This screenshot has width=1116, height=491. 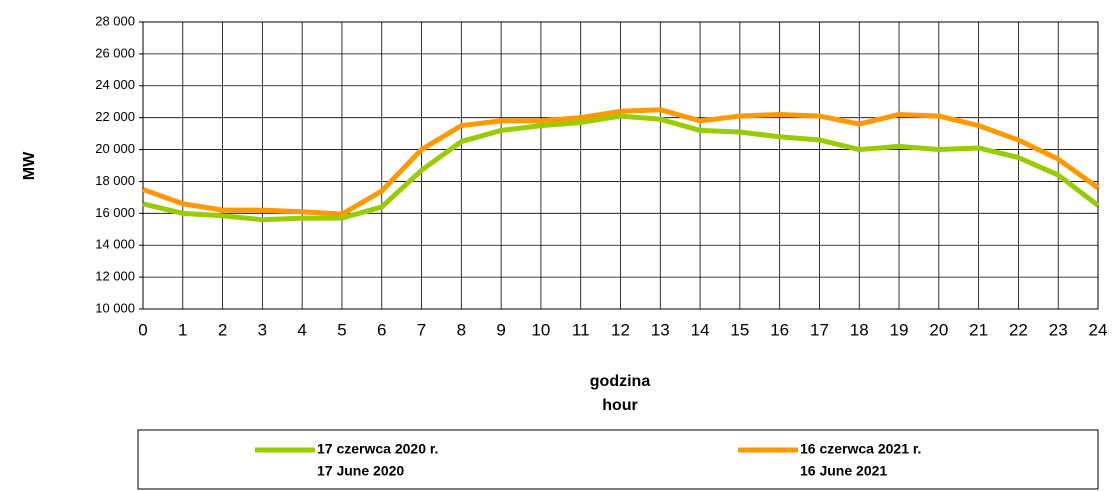 I want to click on y-axis-label: MW, so click(x=29, y=165).